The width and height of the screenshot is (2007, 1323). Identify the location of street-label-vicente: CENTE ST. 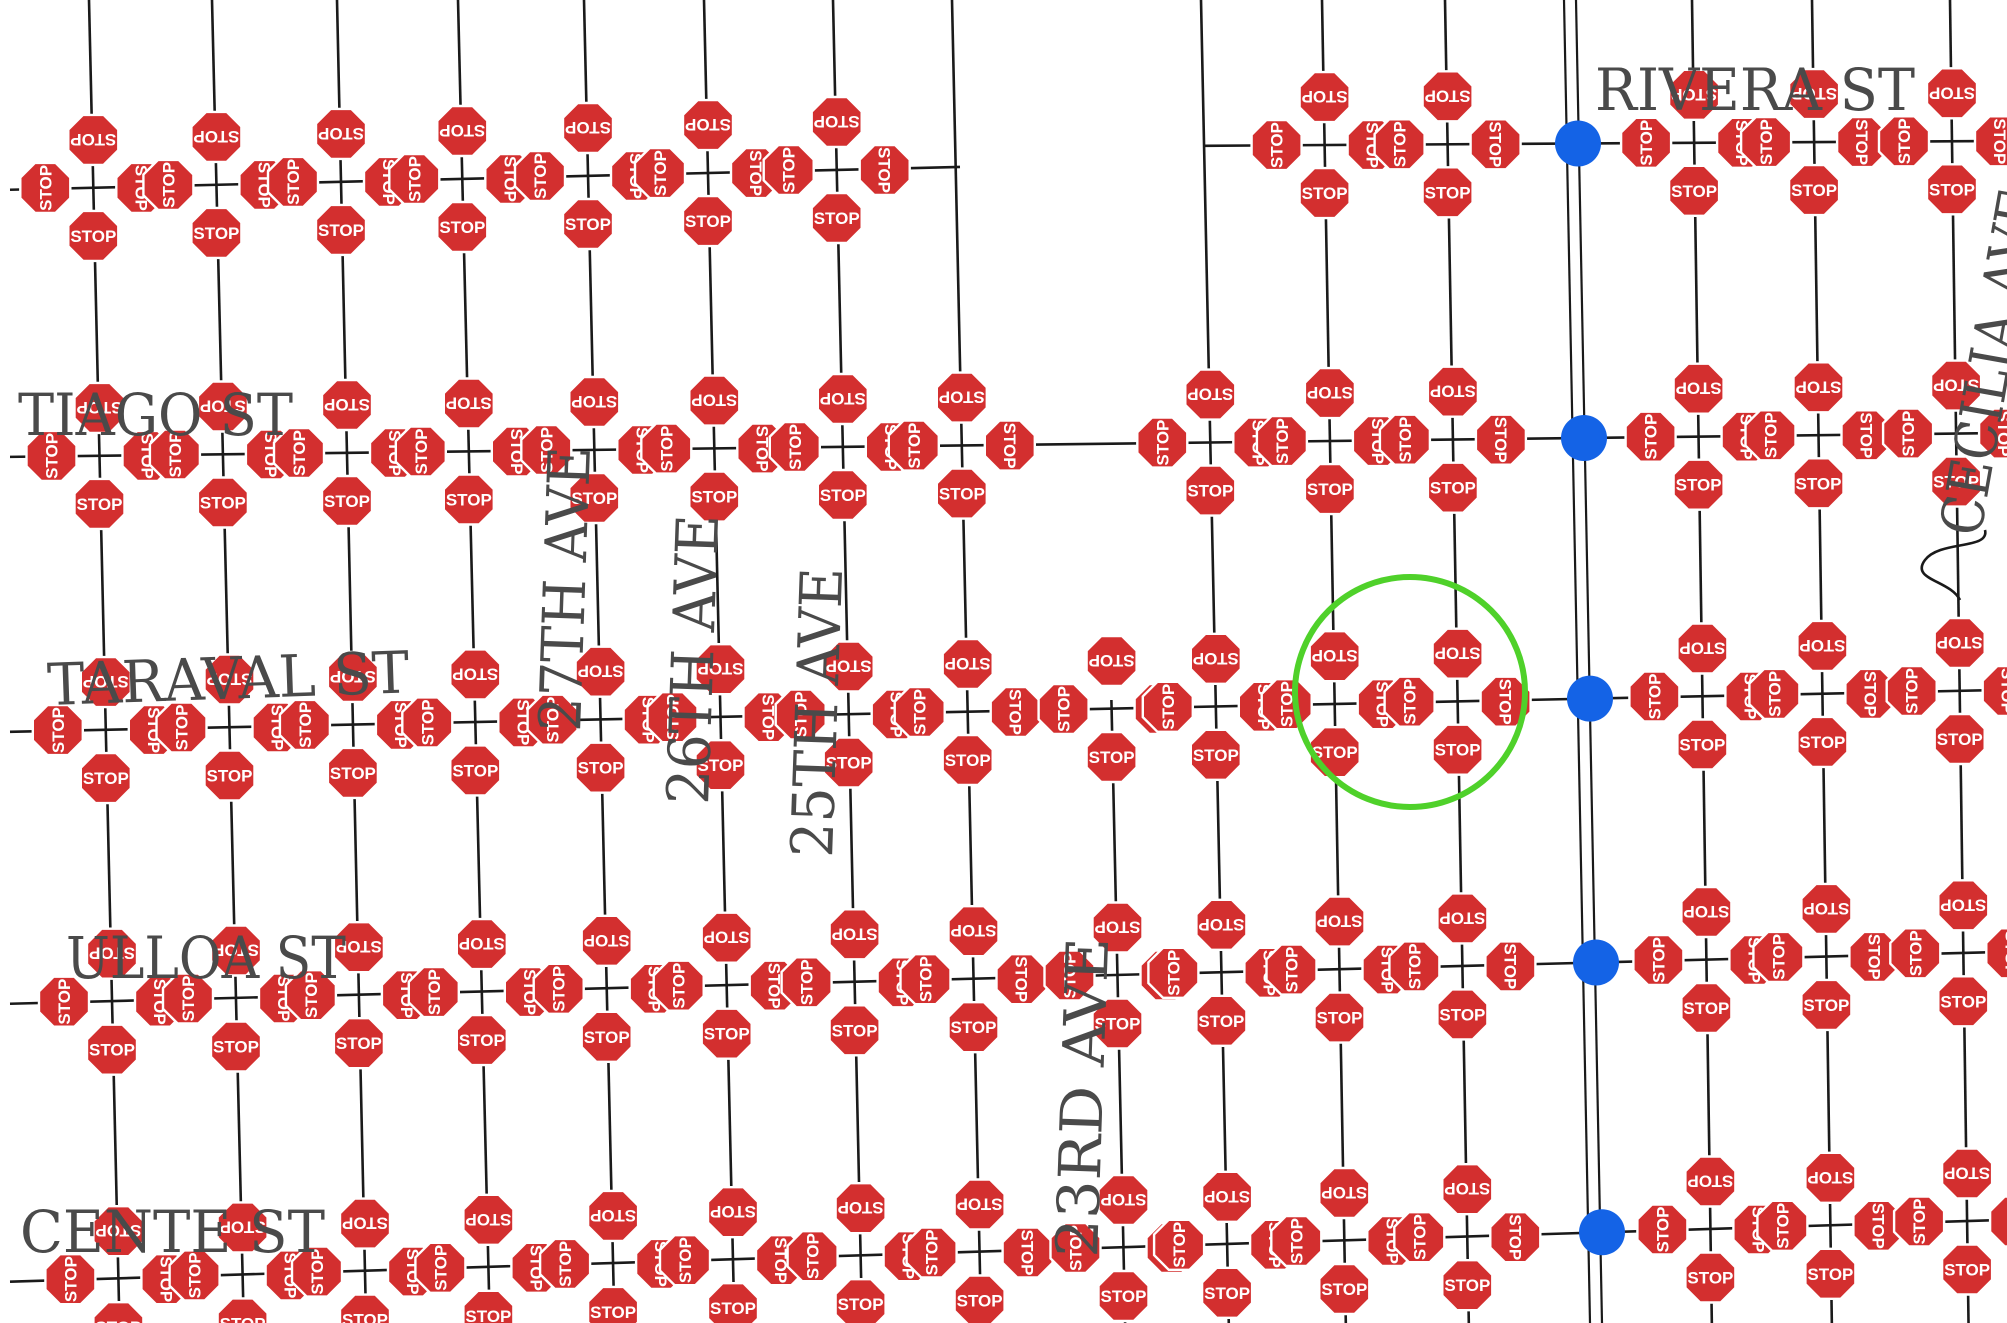
(172, 1232).